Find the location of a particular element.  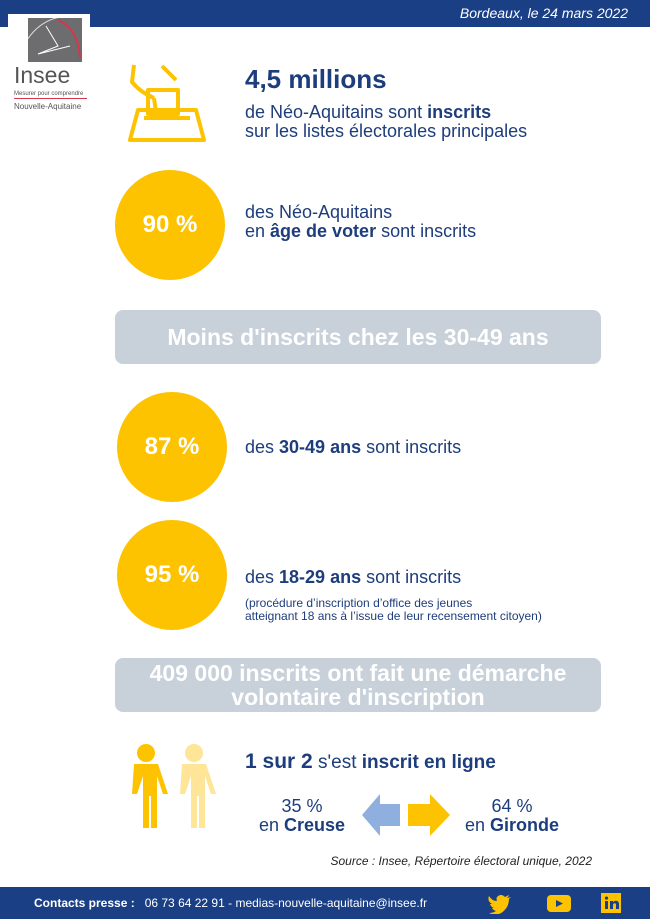

linkedin-icon is located at coordinates (611, 903).